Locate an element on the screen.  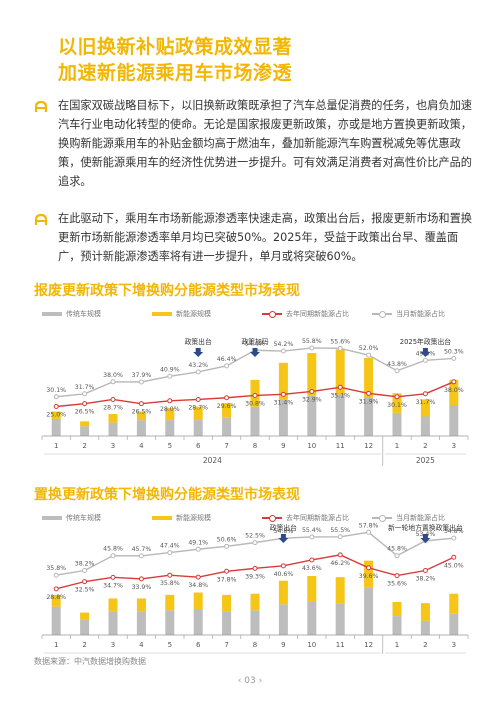
label-previous-share: 32.5% is located at coordinates (85, 590).